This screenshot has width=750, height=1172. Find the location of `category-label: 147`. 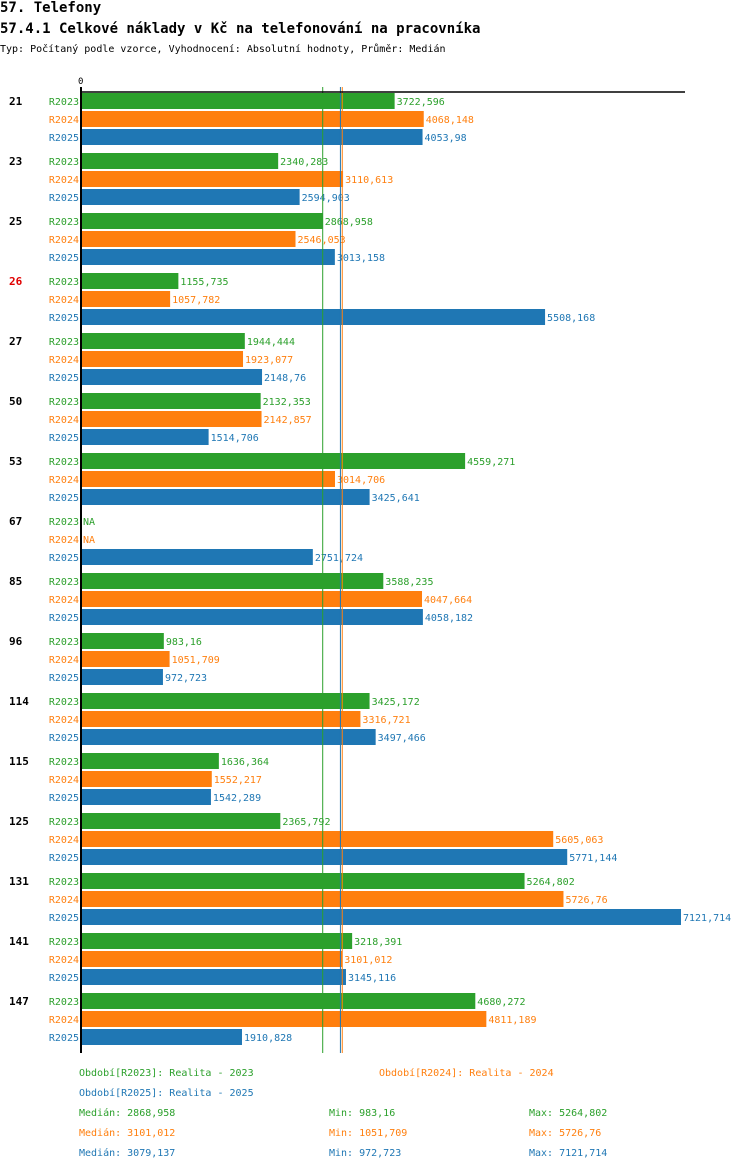

category-label: 147 is located at coordinates (19, 1001).